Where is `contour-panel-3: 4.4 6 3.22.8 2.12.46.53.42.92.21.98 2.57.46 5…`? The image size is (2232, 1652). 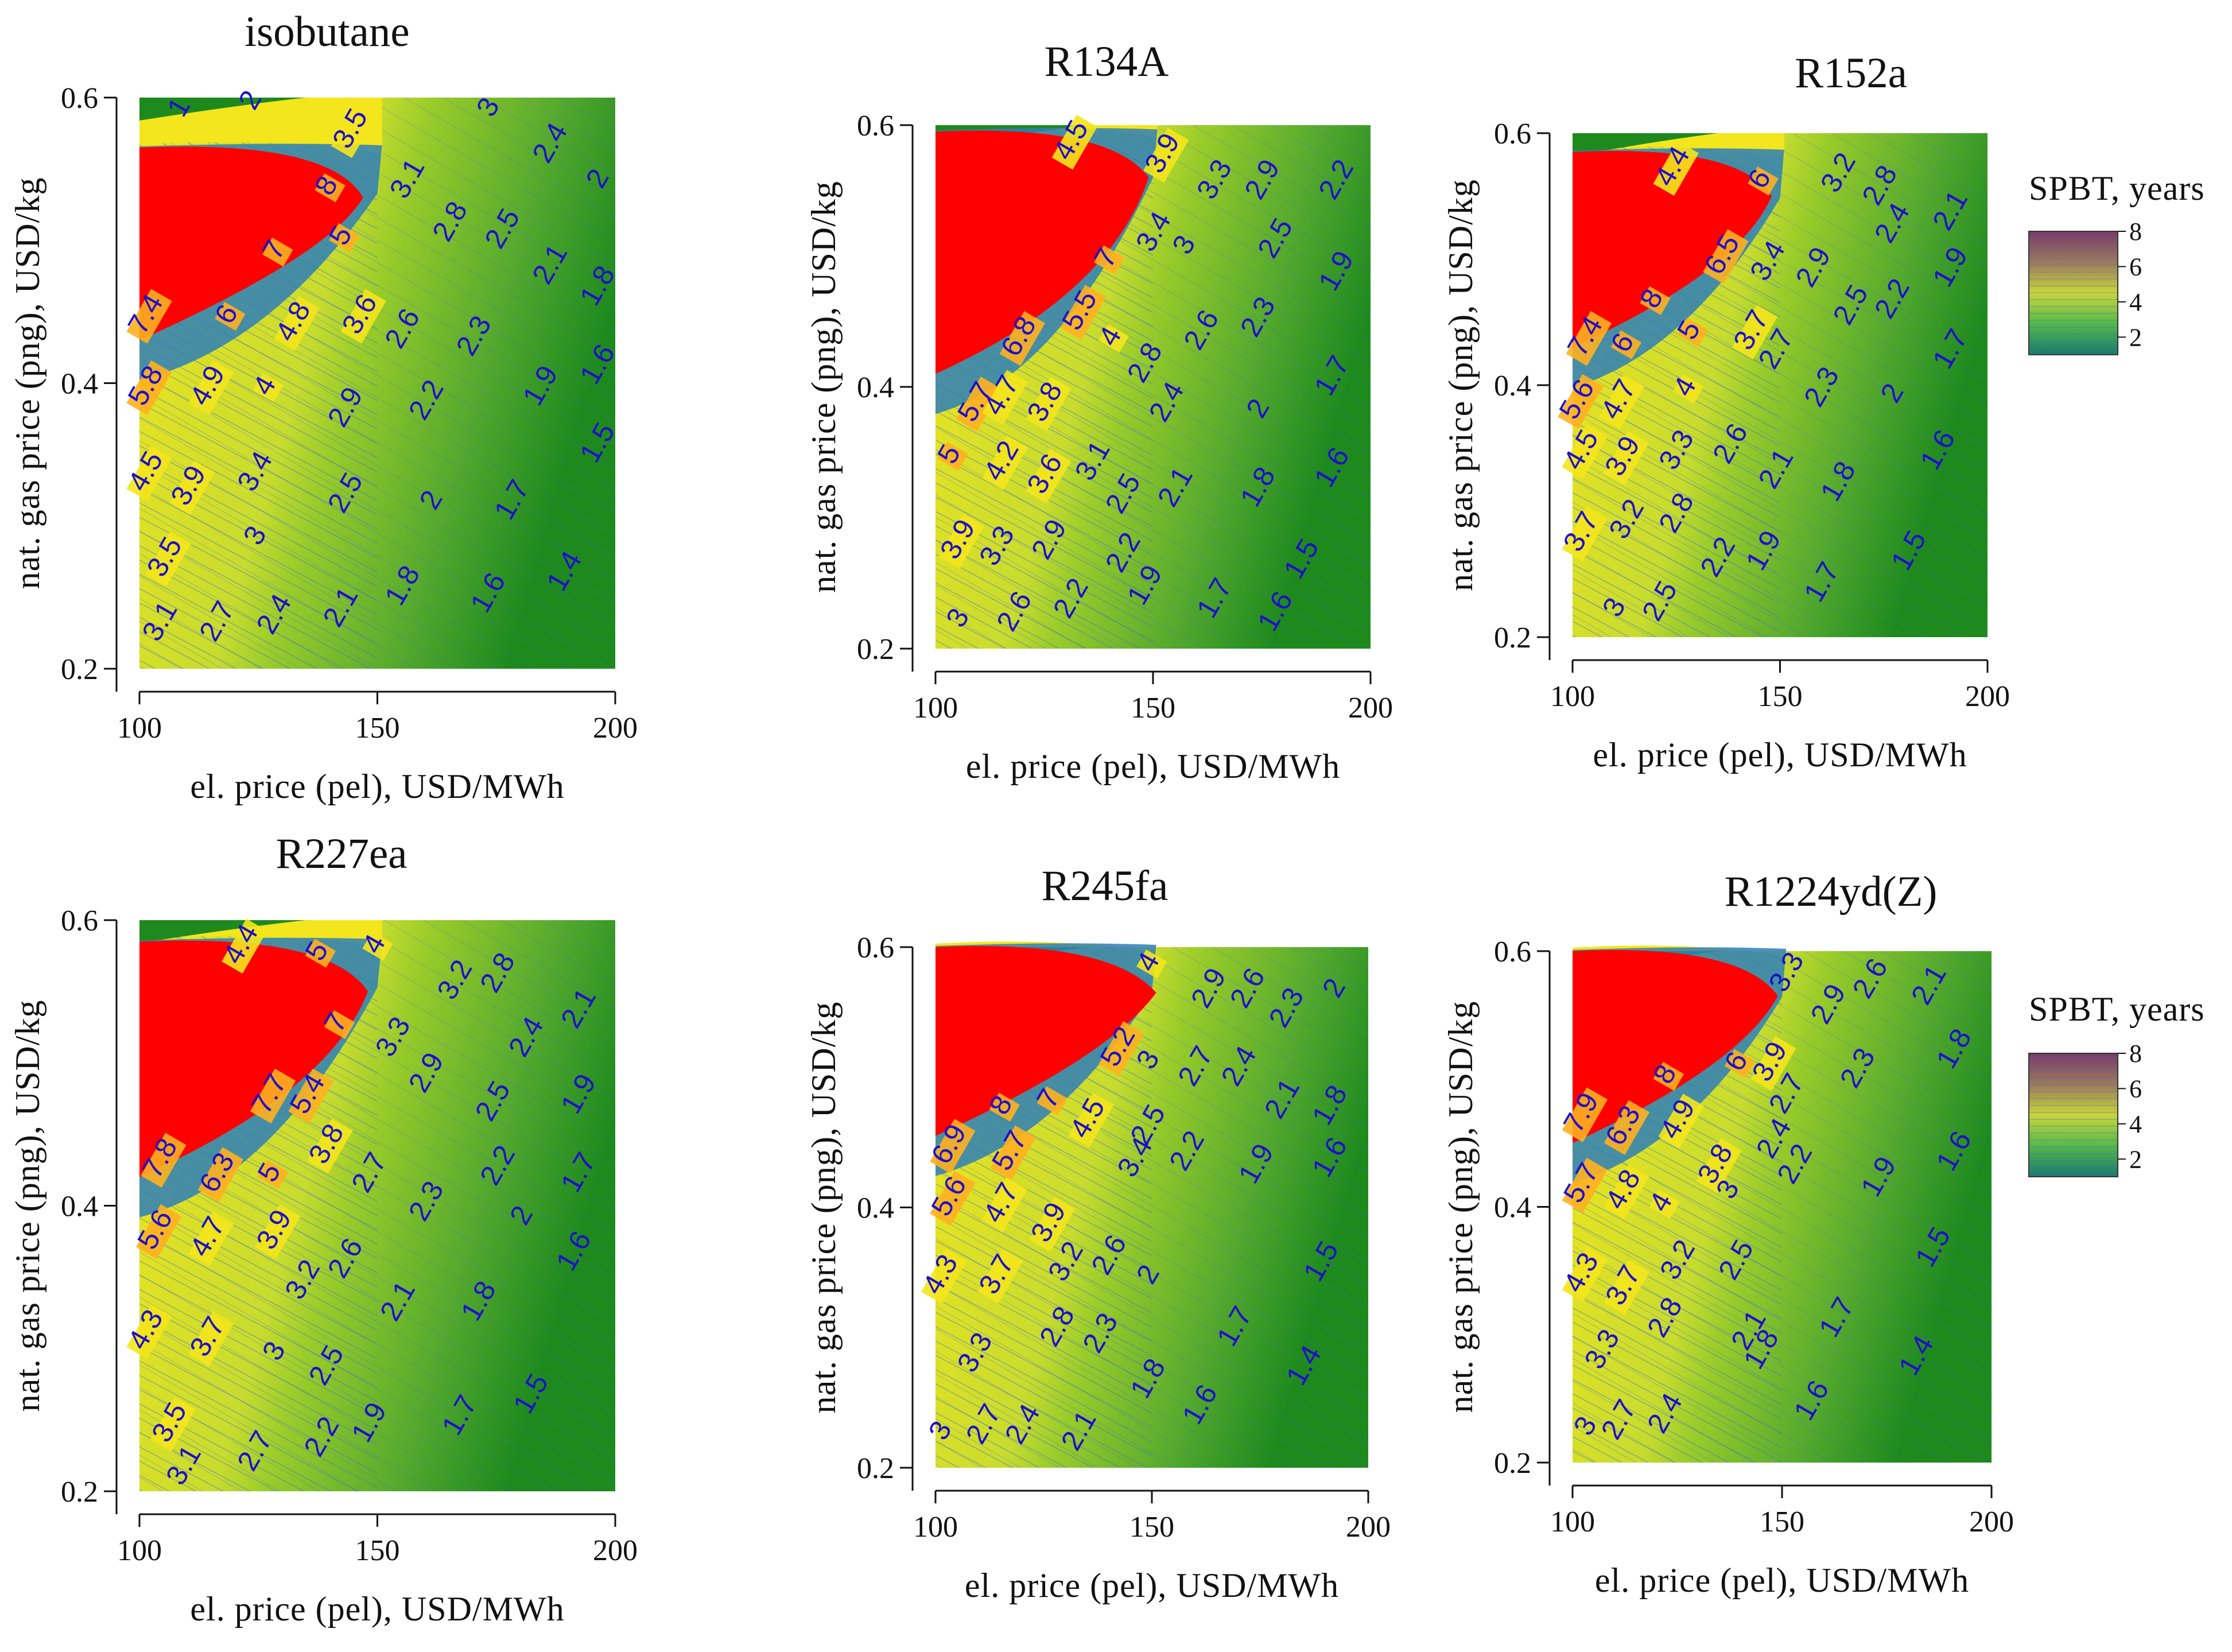
contour-panel-3: 4.4 6 3.22.8 2.12.46.53.42.92.21.98 2.57.46 5… is located at coordinates (1726, 411).